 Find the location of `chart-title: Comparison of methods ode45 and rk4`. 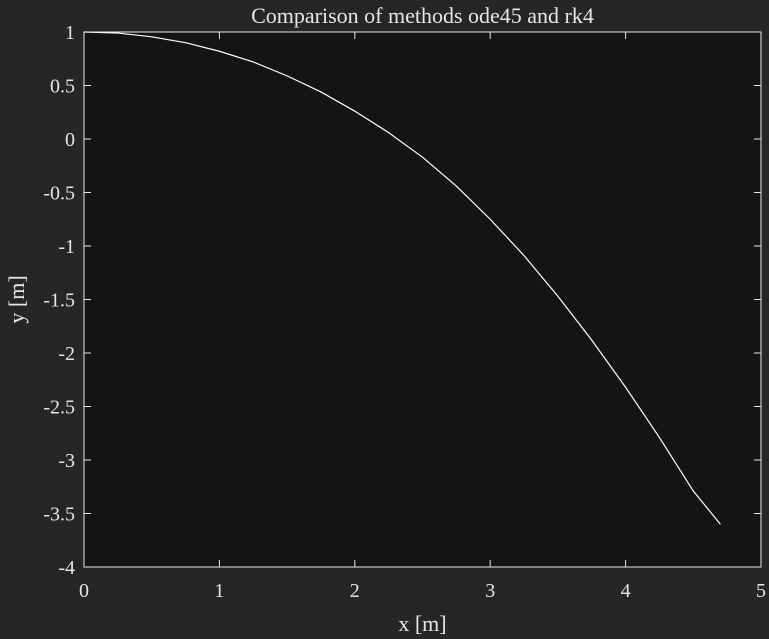

chart-title: Comparison of methods ode45 and rk4 is located at coordinates (422, 15).